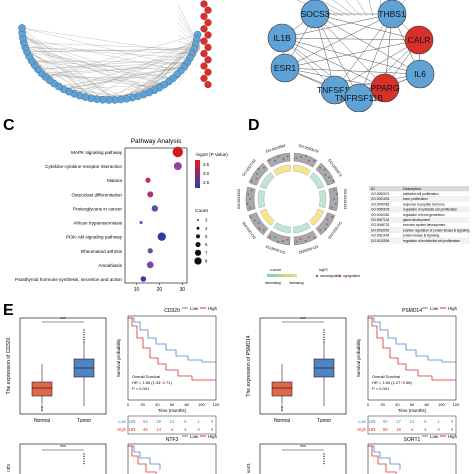  I want to click on km-frame, so click(412, 458).